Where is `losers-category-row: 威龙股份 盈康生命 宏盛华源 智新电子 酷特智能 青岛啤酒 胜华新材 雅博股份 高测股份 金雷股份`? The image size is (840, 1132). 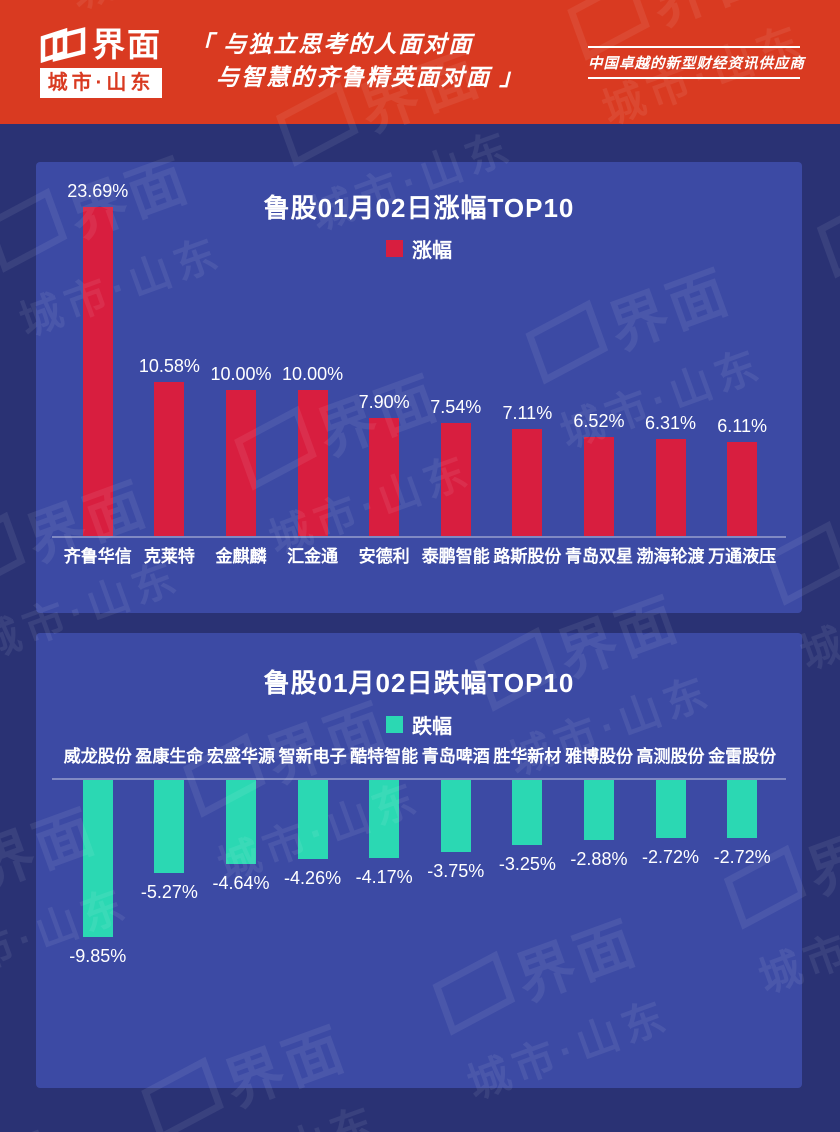 losers-category-row: 威龙股份 盈康生命 宏盛华源 智新电子 酷特智能 青岛啤酒 胜华新材 雅博股份 高测股份 金雷股份 is located at coordinates (420, 757).